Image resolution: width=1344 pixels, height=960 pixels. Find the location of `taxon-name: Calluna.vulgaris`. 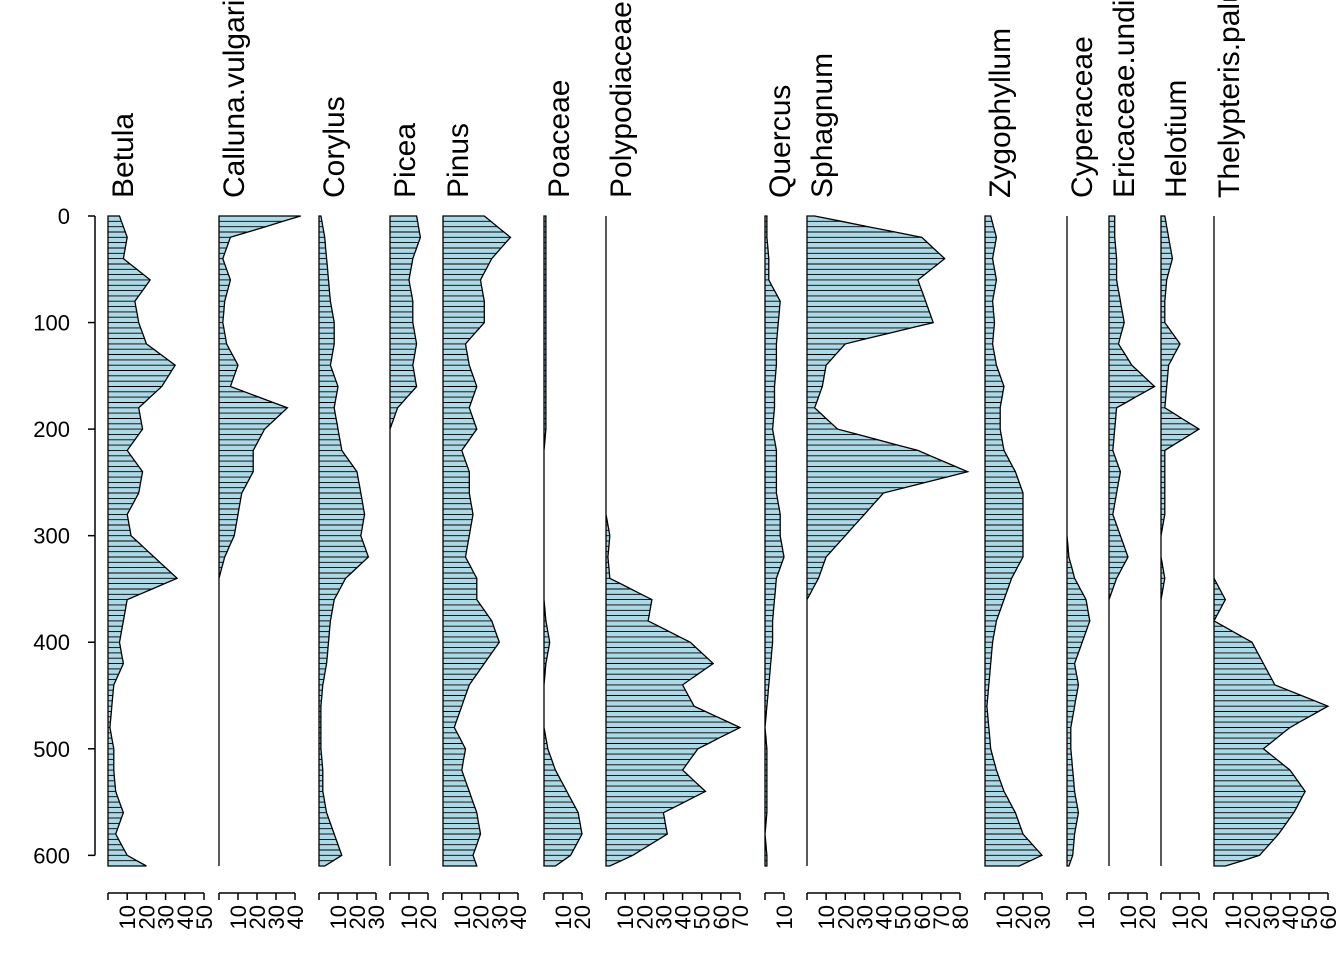

taxon-name: Calluna.vulgaris is located at coordinates (234, 99).